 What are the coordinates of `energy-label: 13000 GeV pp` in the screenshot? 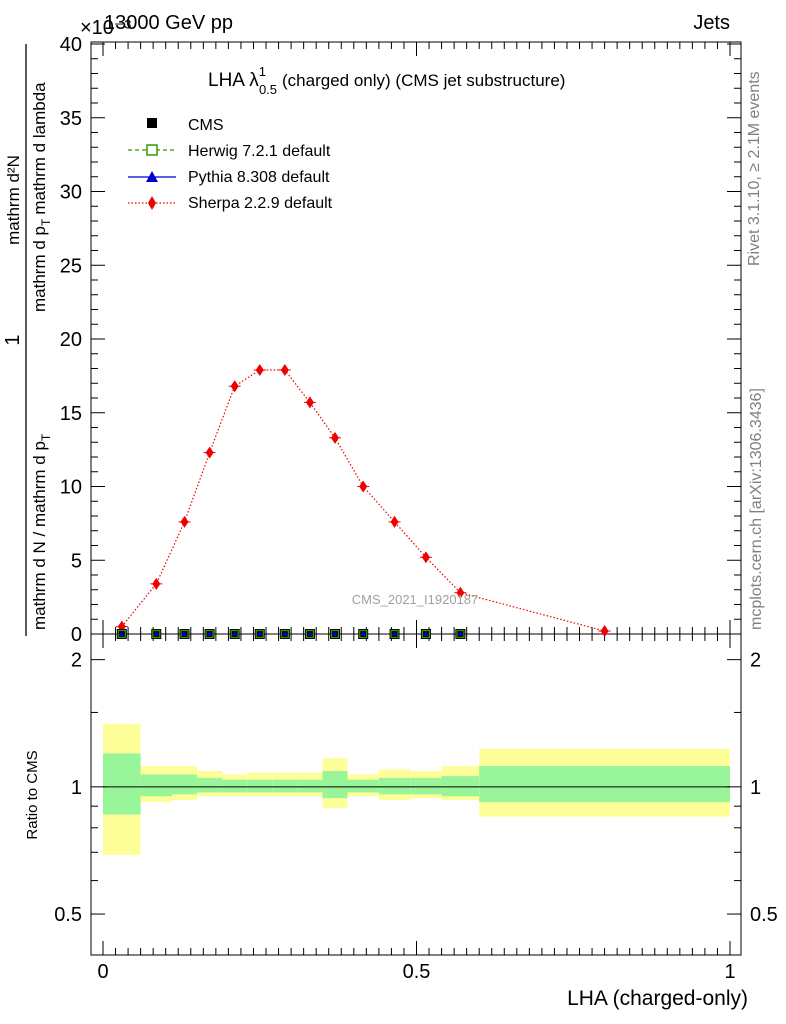 It's located at (168, 23).